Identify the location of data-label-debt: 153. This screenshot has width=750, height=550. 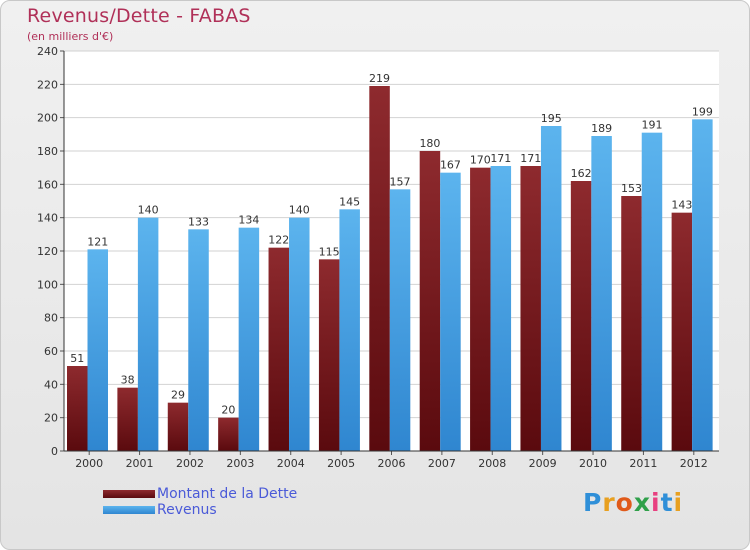
(631, 188).